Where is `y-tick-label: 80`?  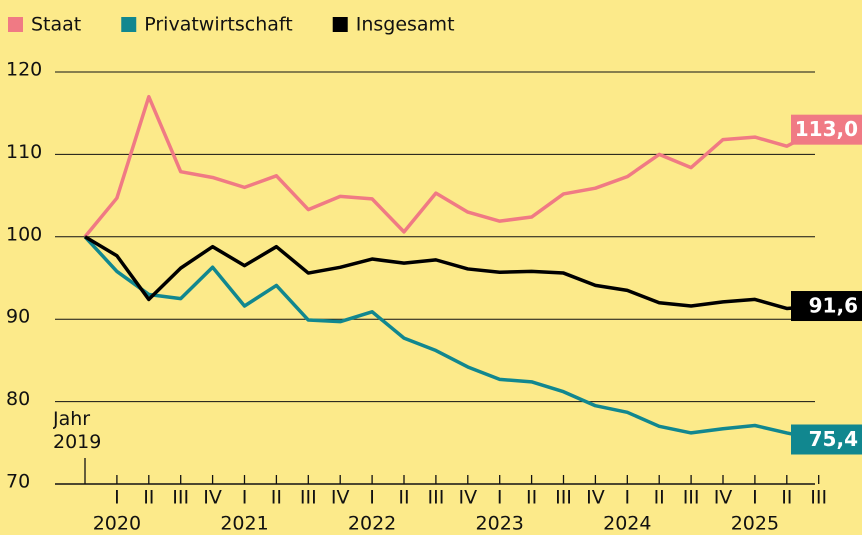
y-tick-label: 80 is located at coordinates (18, 399).